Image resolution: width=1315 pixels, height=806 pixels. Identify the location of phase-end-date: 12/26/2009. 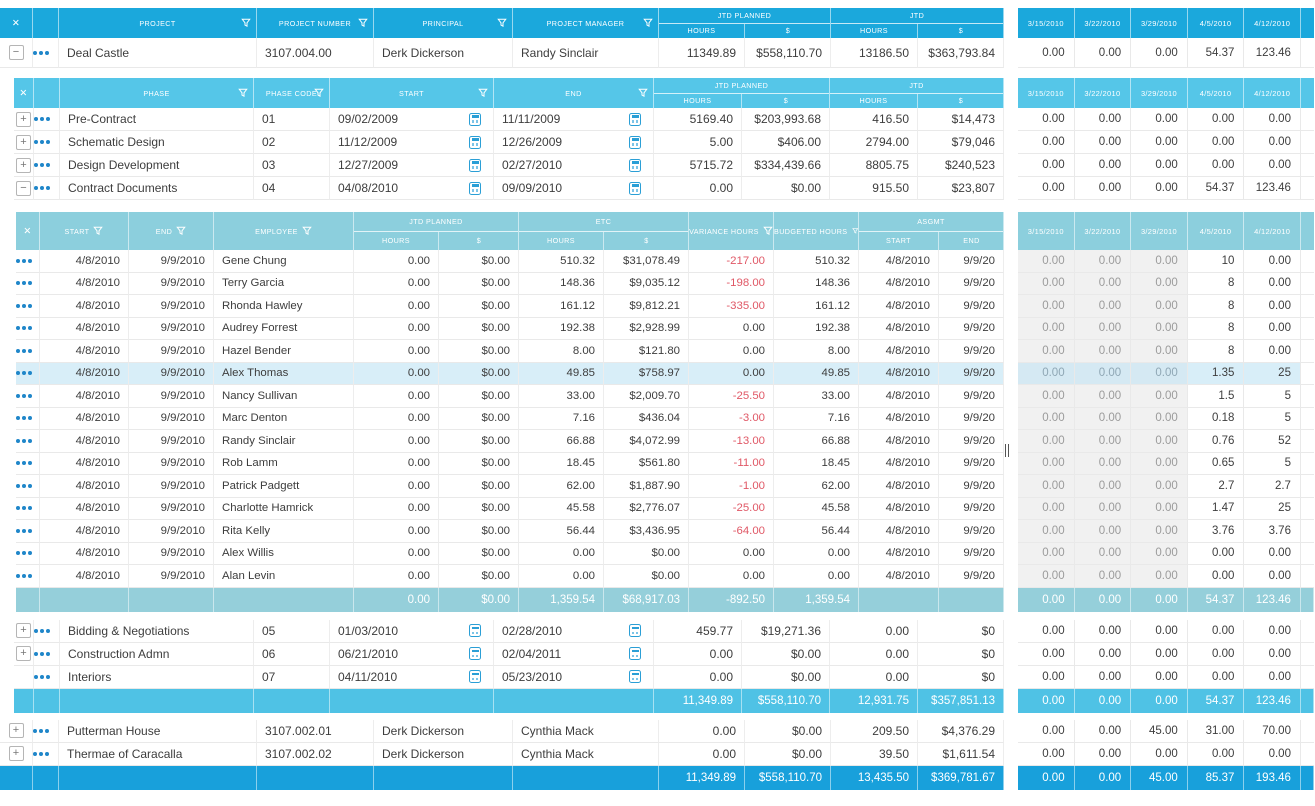
(574, 142).